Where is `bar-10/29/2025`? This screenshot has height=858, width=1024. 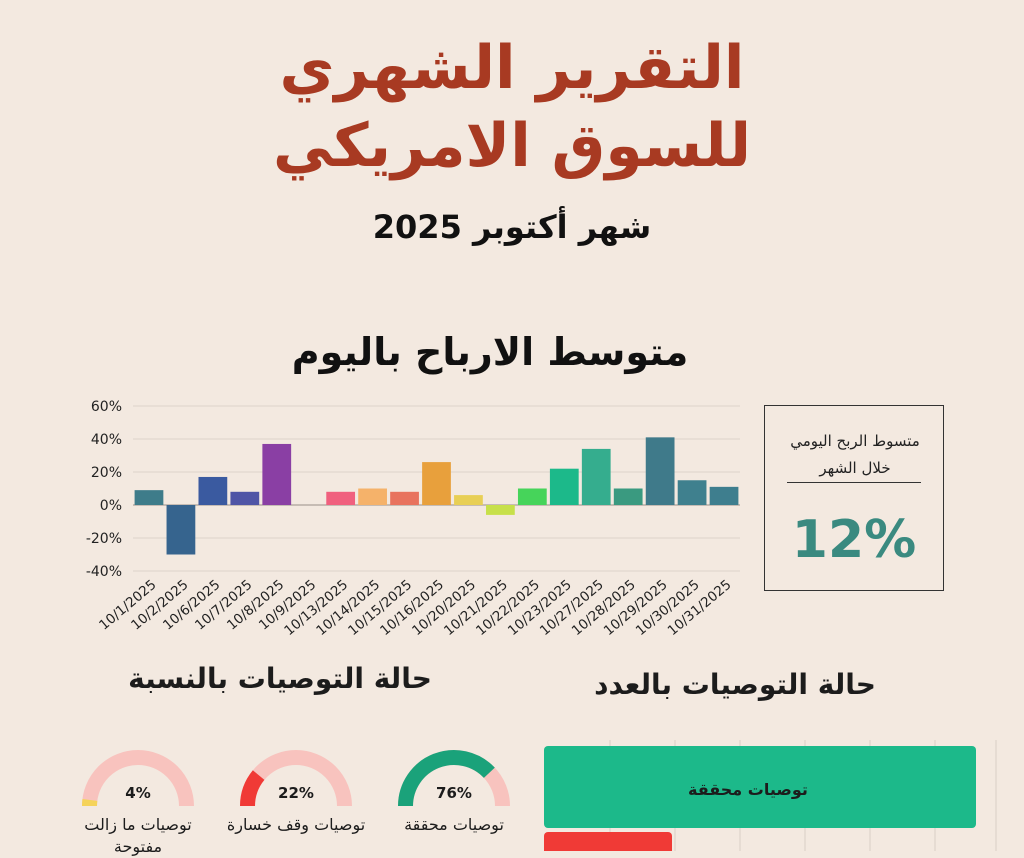 bar-10/29/2025 is located at coordinates (660, 471).